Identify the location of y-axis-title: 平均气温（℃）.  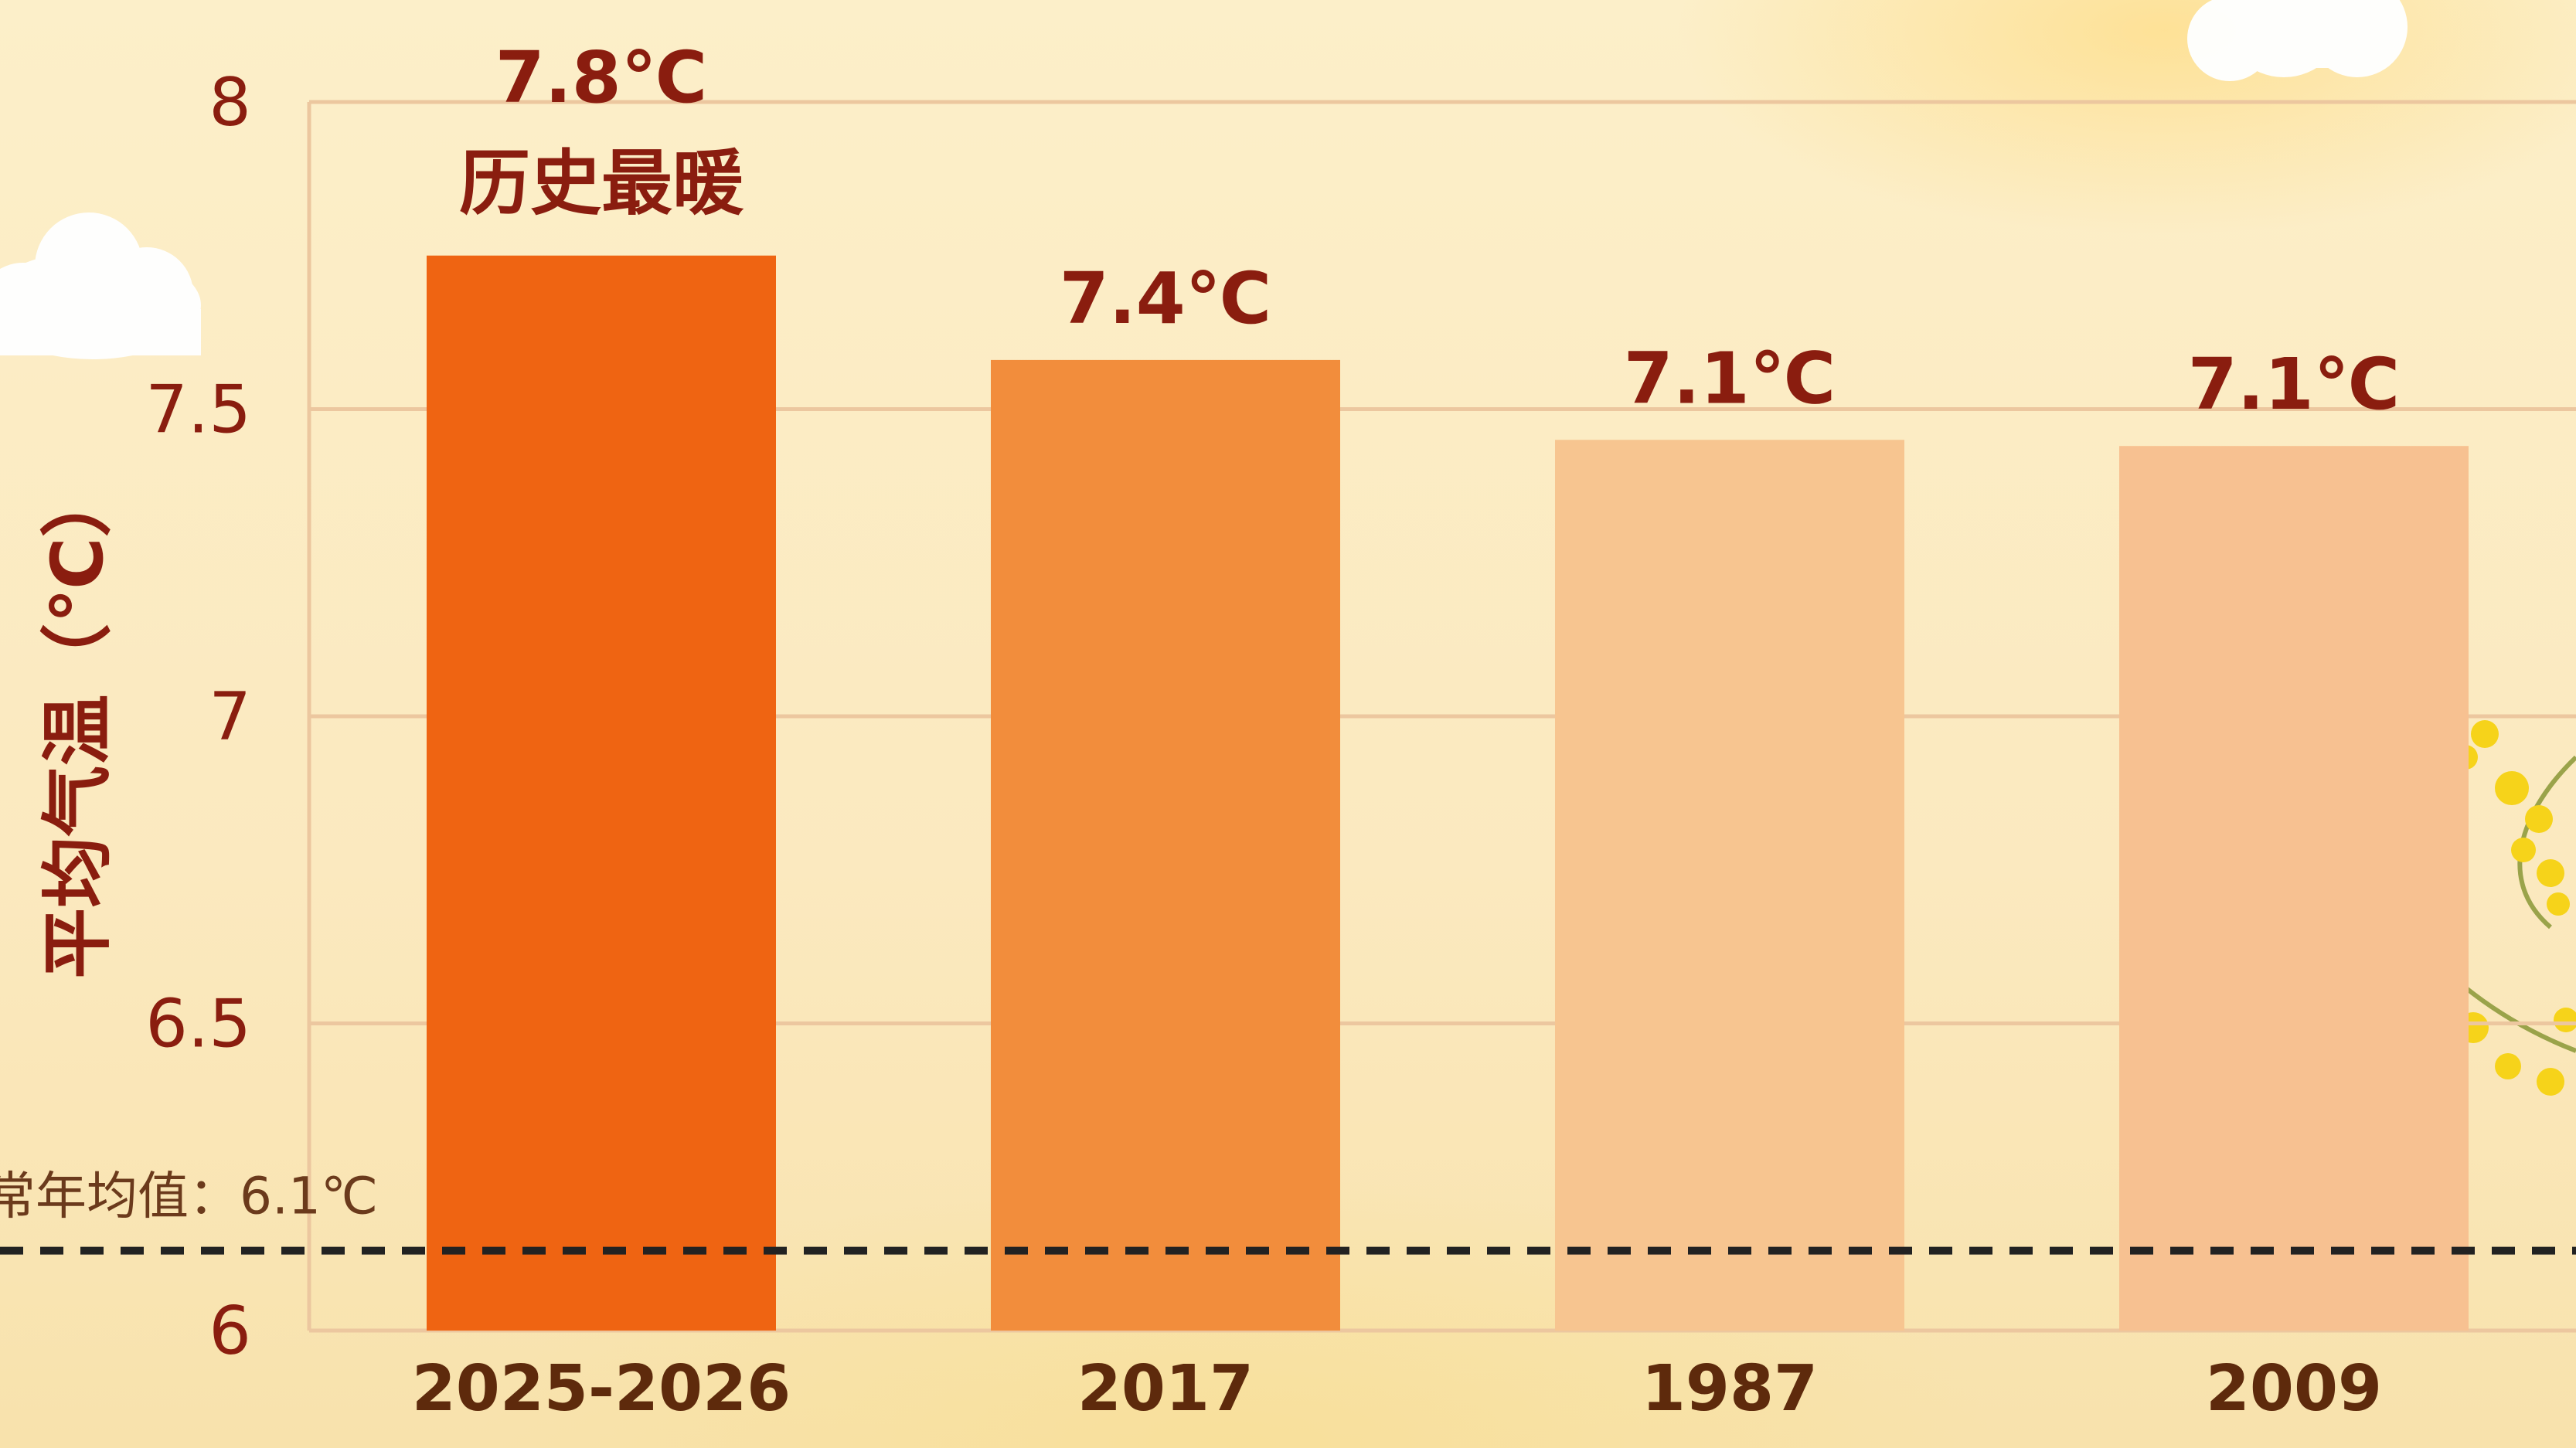
(77, 722).